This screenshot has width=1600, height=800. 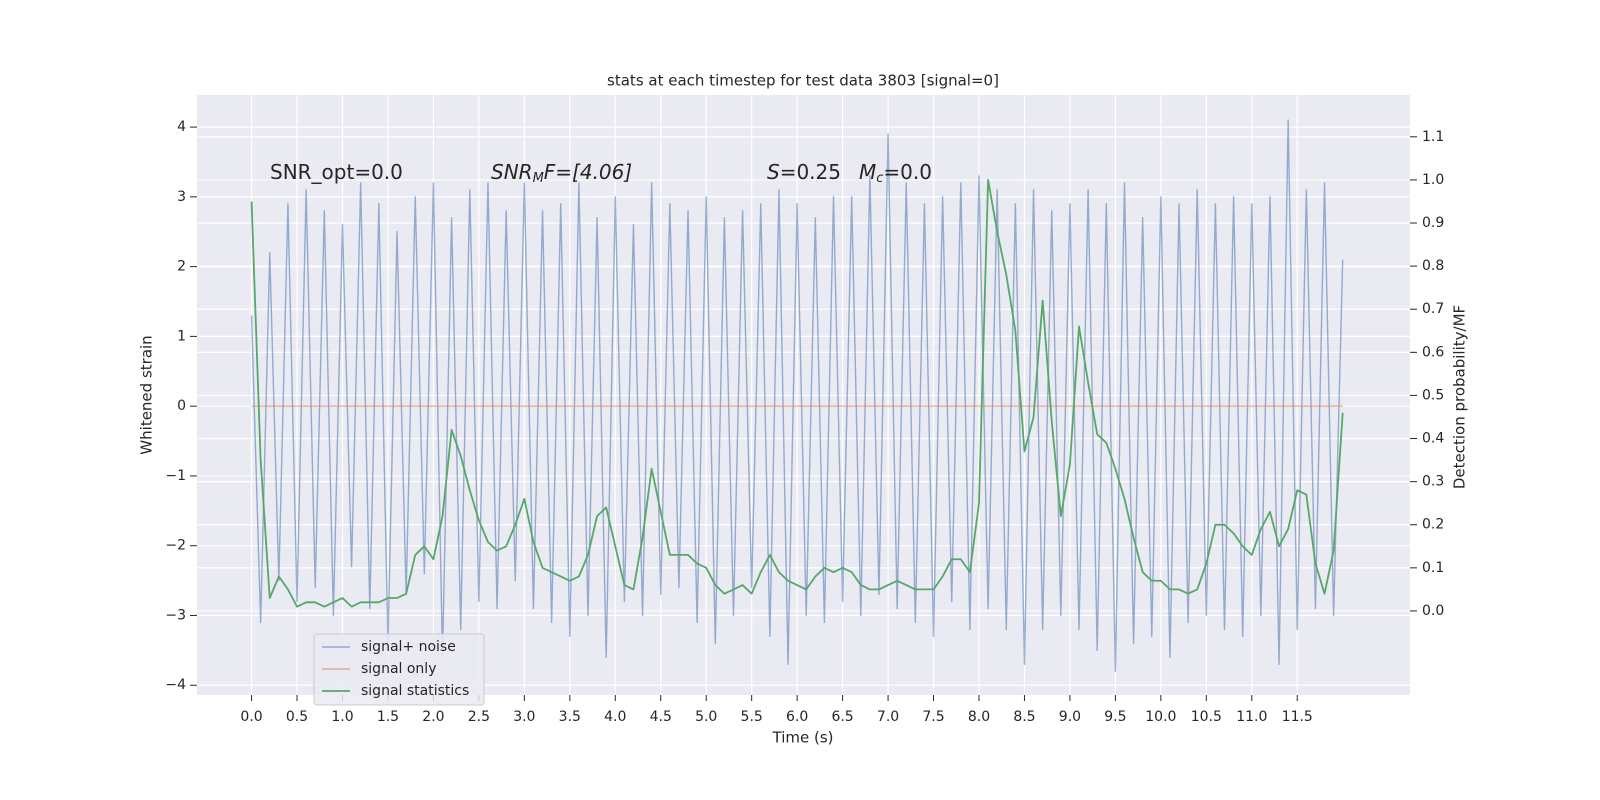 I want to click on y-tick-label: −1, so click(x=175, y=476).